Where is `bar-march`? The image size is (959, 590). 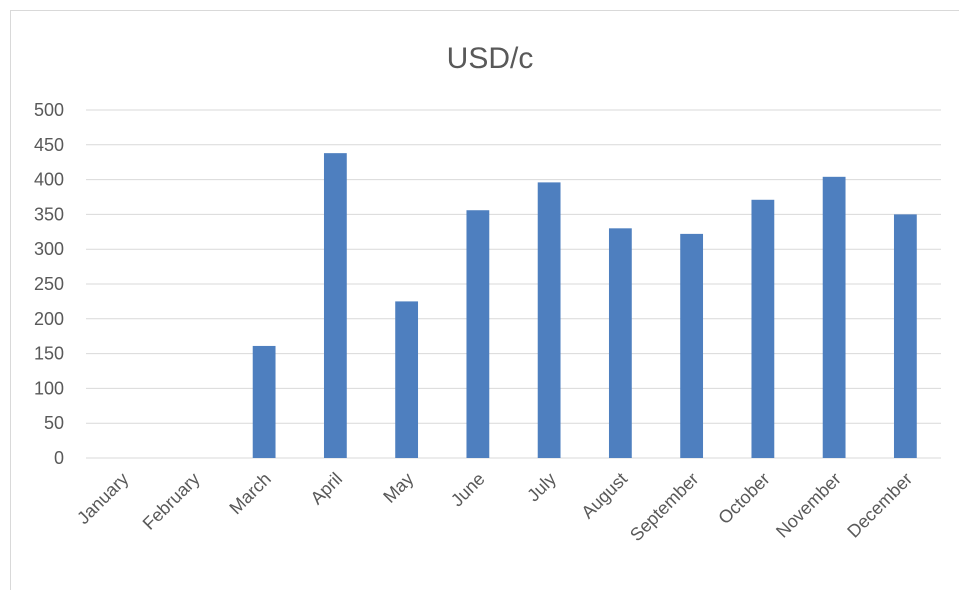
bar-march is located at coordinates (264, 401).